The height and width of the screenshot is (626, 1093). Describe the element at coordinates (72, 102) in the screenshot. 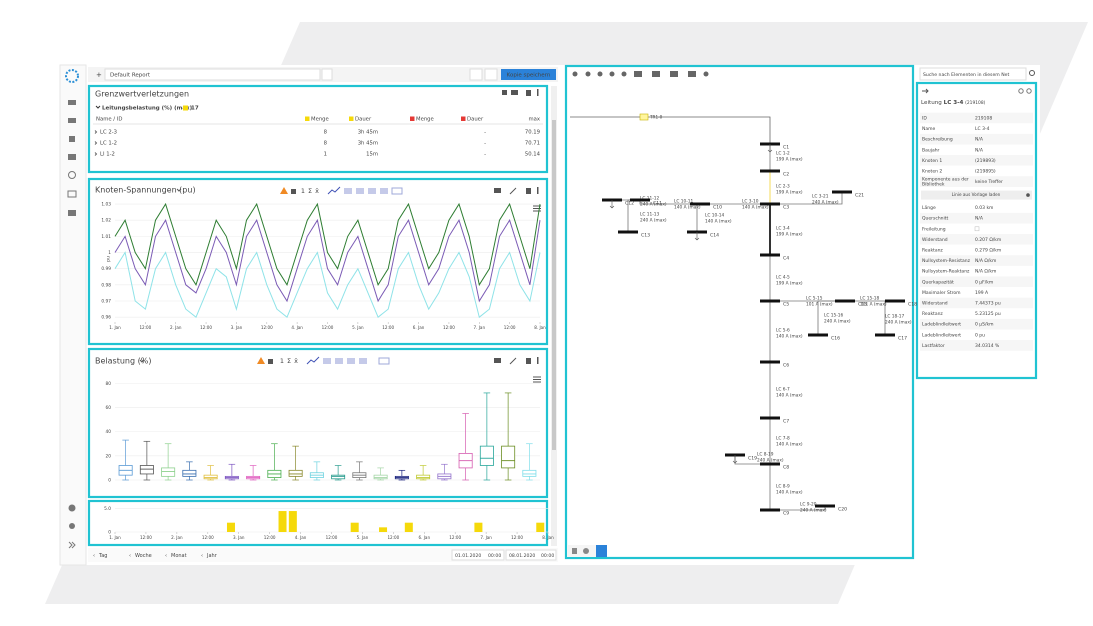

I see `icon-folder` at that location.